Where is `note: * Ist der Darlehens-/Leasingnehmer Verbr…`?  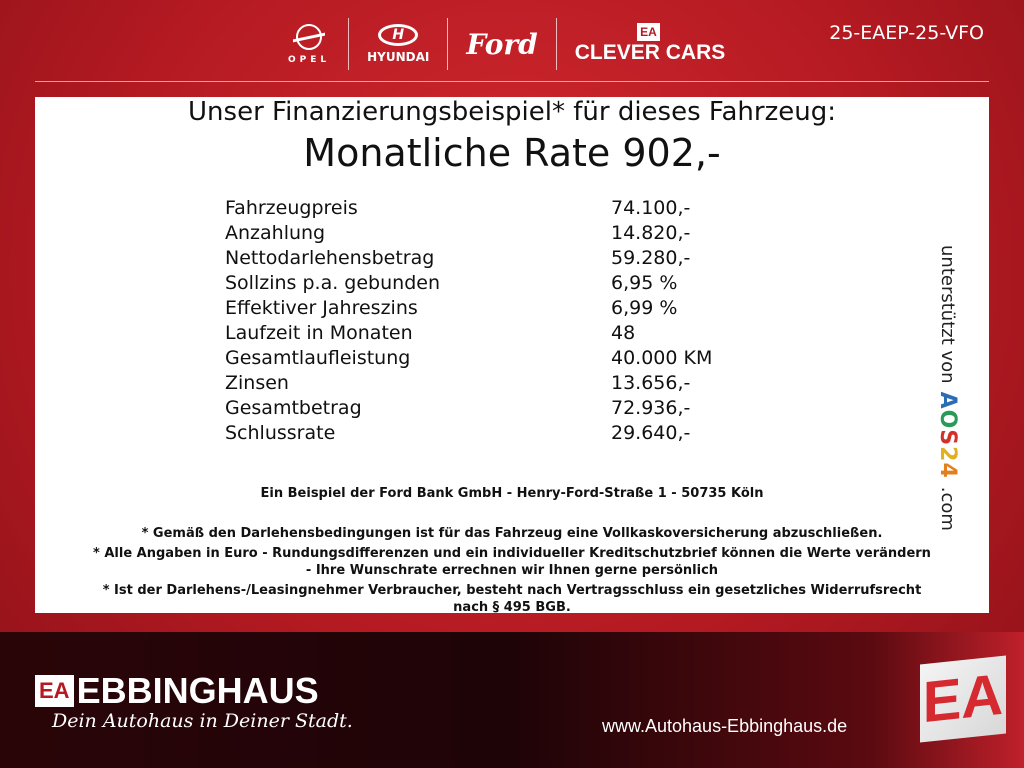
note: * Ist der Darlehens-/Leasingnehmer Verbr… is located at coordinates (512, 590).